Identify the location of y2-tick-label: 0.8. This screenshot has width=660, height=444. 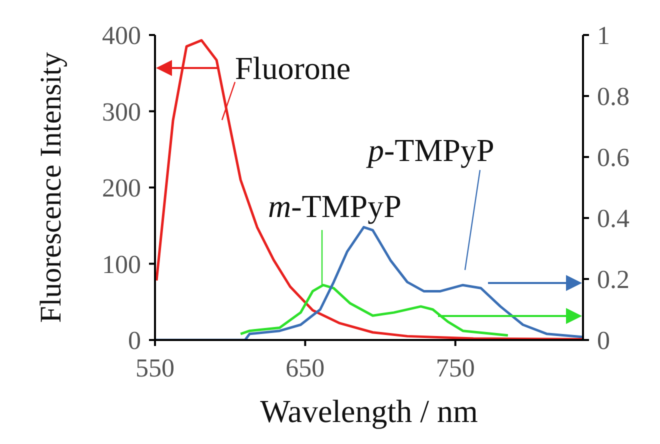
(613, 97).